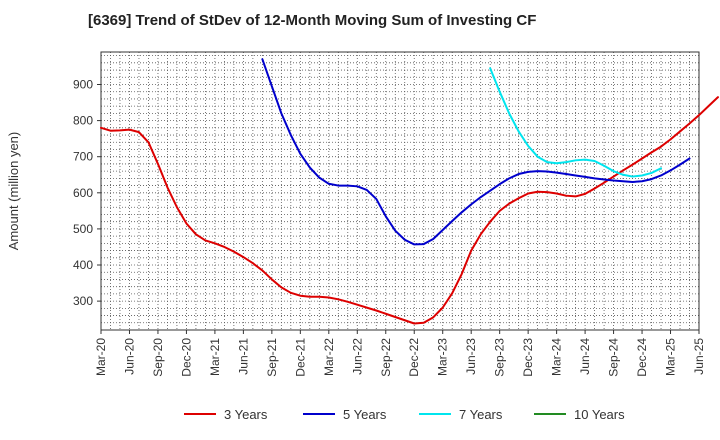  Describe the element at coordinates (699, 356) in the screenshot. I see `x-tick-label: Jun-25` at that location.